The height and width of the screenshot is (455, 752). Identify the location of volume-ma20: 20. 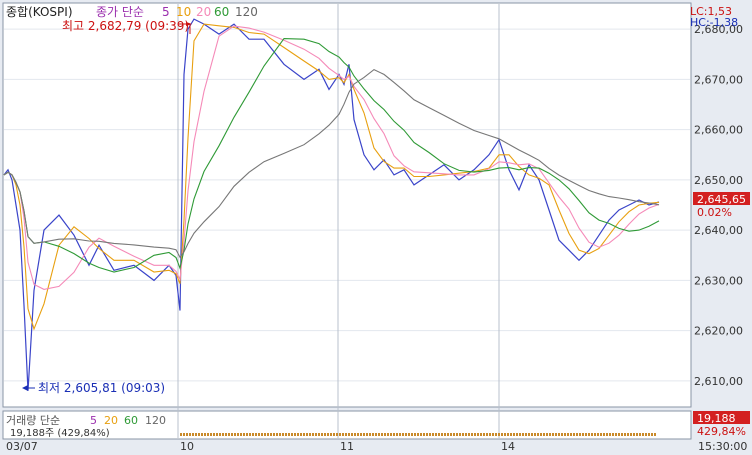
(111, 420).